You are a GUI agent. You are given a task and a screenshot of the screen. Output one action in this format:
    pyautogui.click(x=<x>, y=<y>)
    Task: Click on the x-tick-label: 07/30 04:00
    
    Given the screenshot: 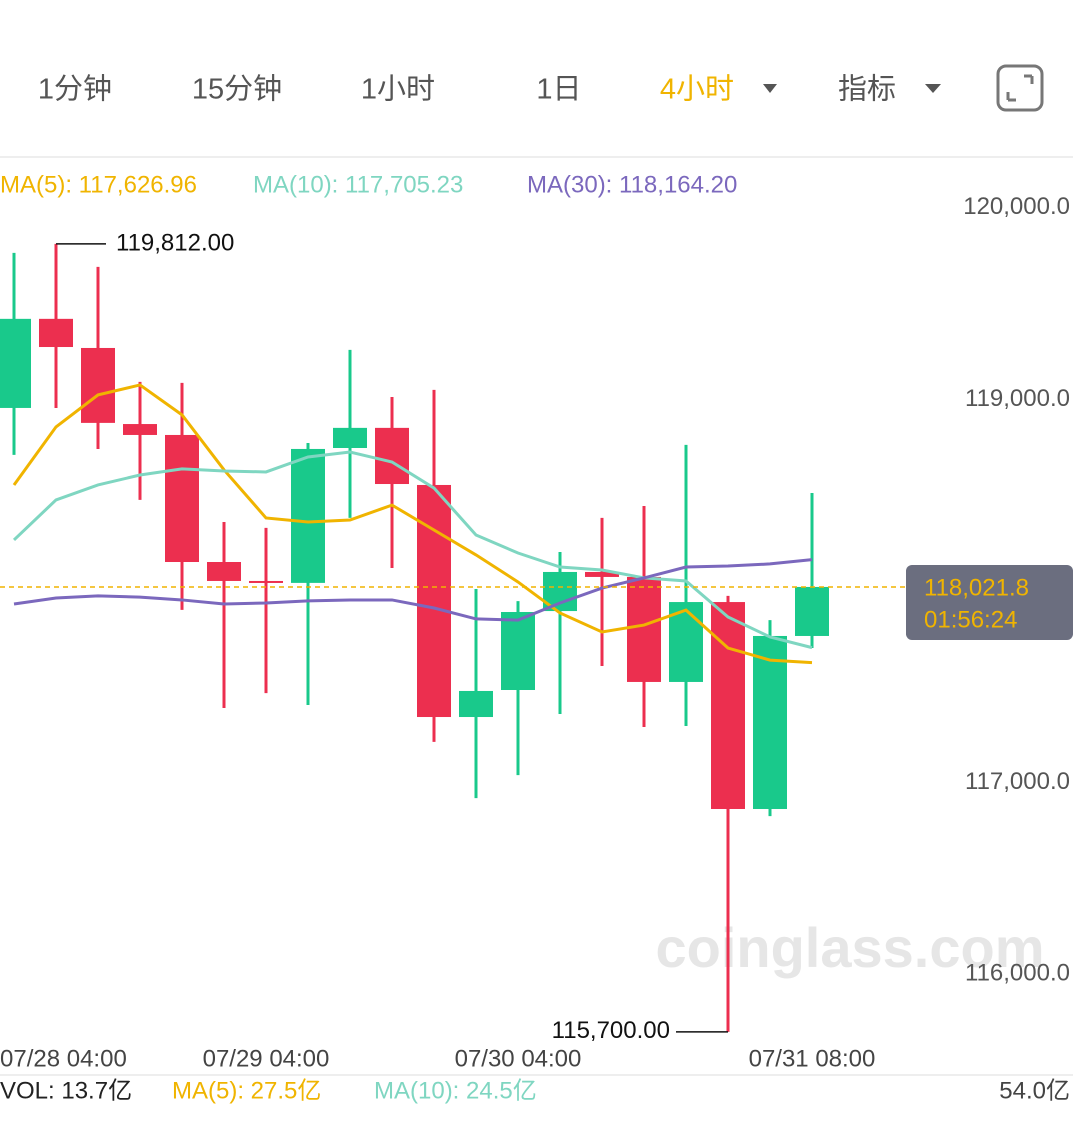 What is the action you would take?
    pyautogui.click(x=518, y=1058)
    